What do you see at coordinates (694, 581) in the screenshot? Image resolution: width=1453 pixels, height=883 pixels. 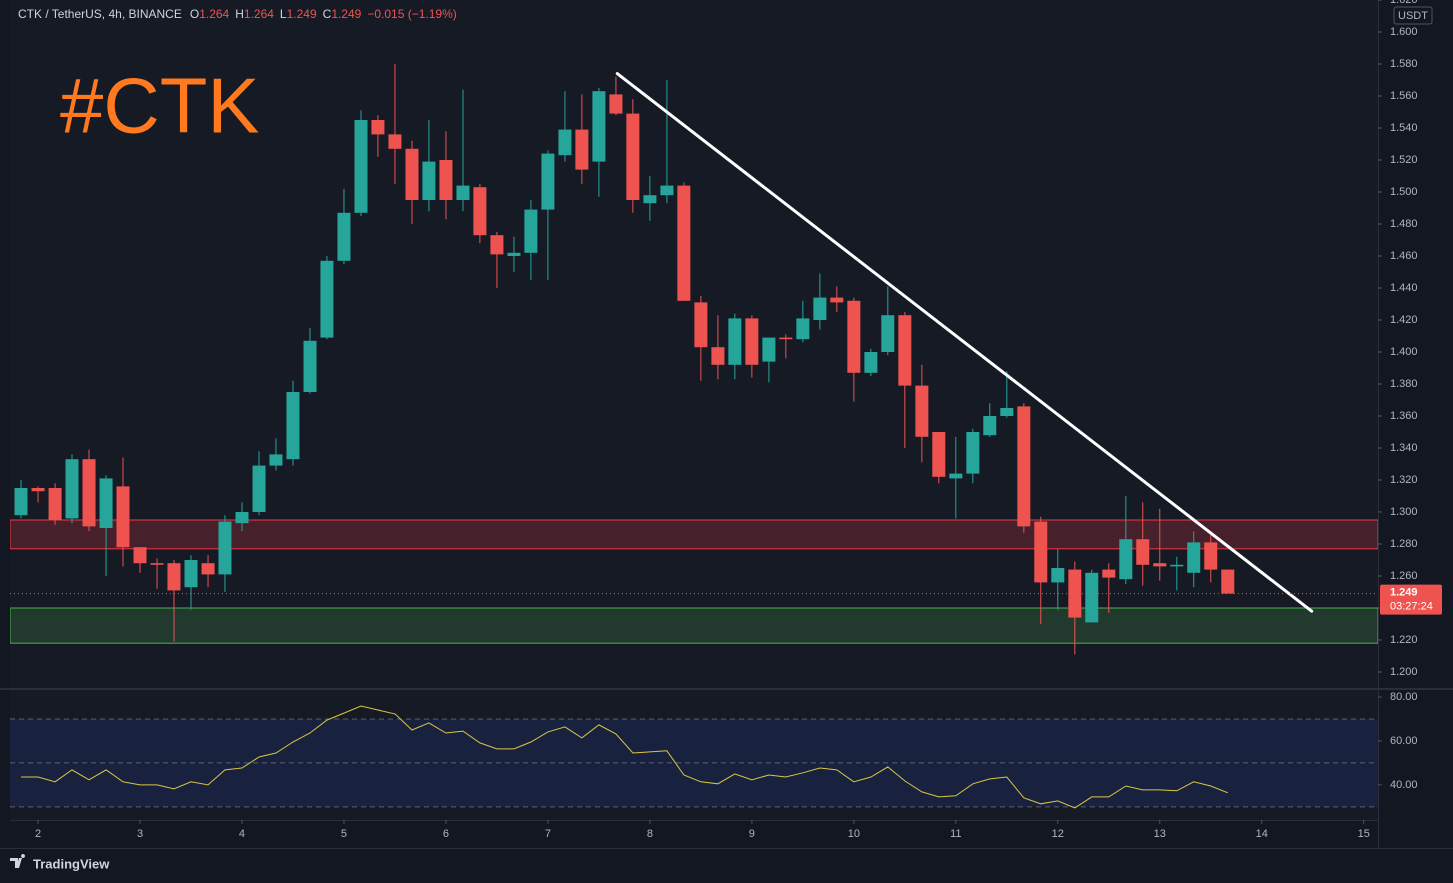 I see `zones` at bounding box center [694, 581].